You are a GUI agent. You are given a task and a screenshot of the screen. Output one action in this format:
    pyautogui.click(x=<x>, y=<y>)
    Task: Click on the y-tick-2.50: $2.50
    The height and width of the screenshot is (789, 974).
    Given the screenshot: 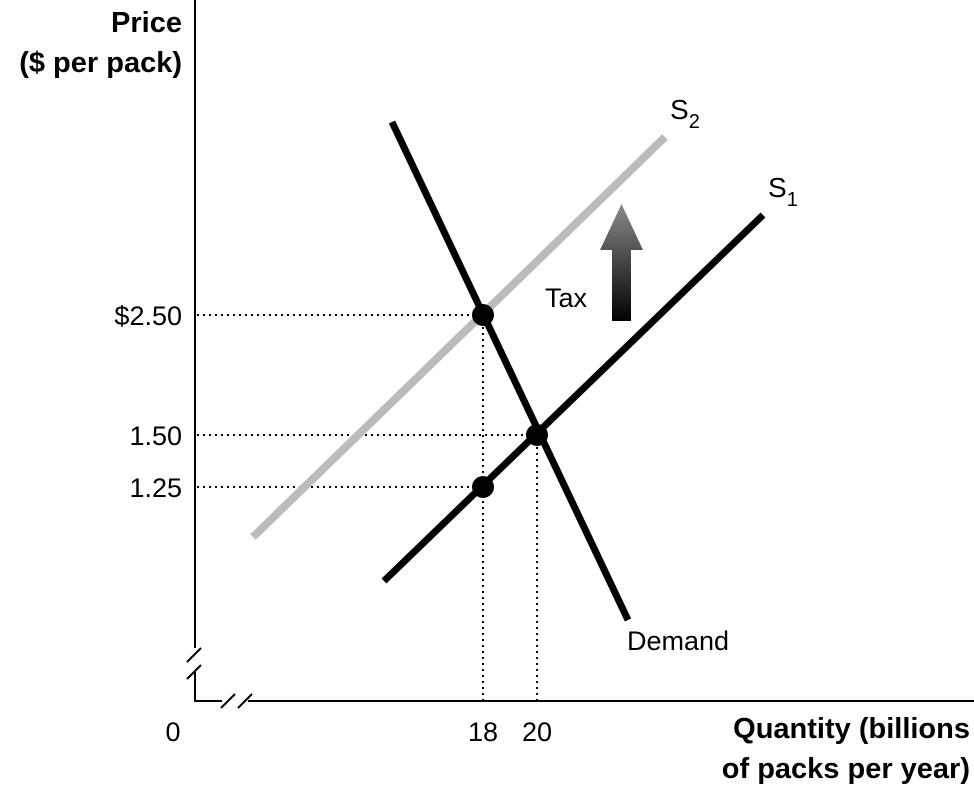 What is the action you would take?
    pyautogui.click(x=148, y=316)
    